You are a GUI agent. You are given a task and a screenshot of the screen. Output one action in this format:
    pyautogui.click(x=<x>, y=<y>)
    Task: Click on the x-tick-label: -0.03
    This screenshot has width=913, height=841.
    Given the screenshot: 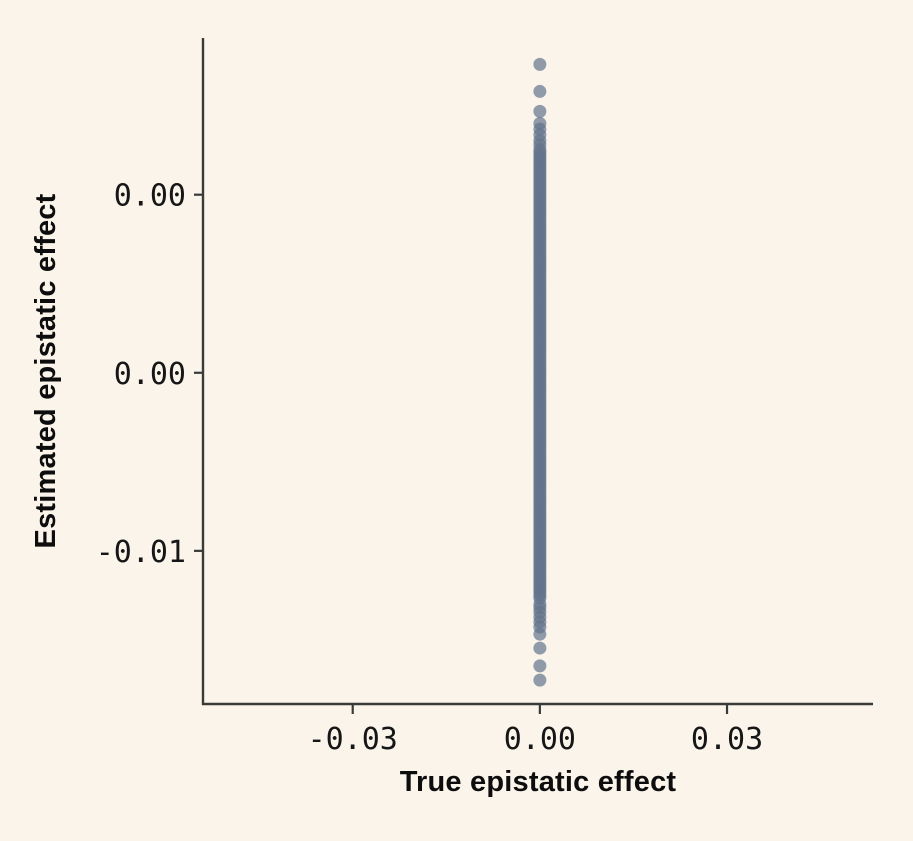 What is the action you would take?
    pyautogui.click(x=353, y=739)
    